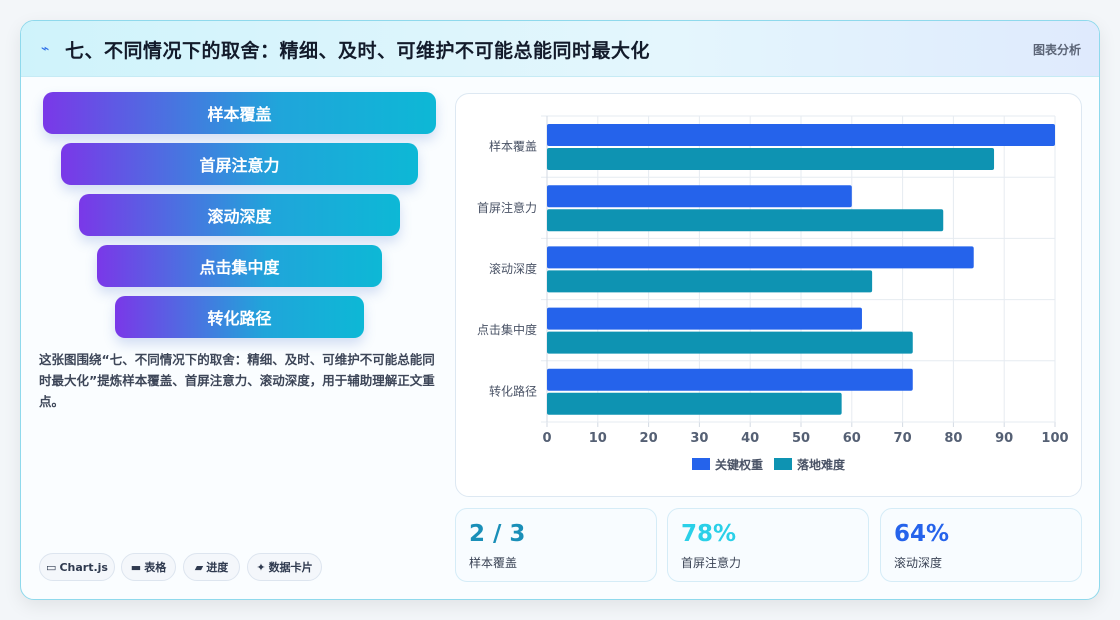 Image resolution: width=1120 pixels, height=620 pixels. Describe the element at coordinates (507, 207) in the screenshot. I see `y-tick-label: 首屏注意力` at that location.